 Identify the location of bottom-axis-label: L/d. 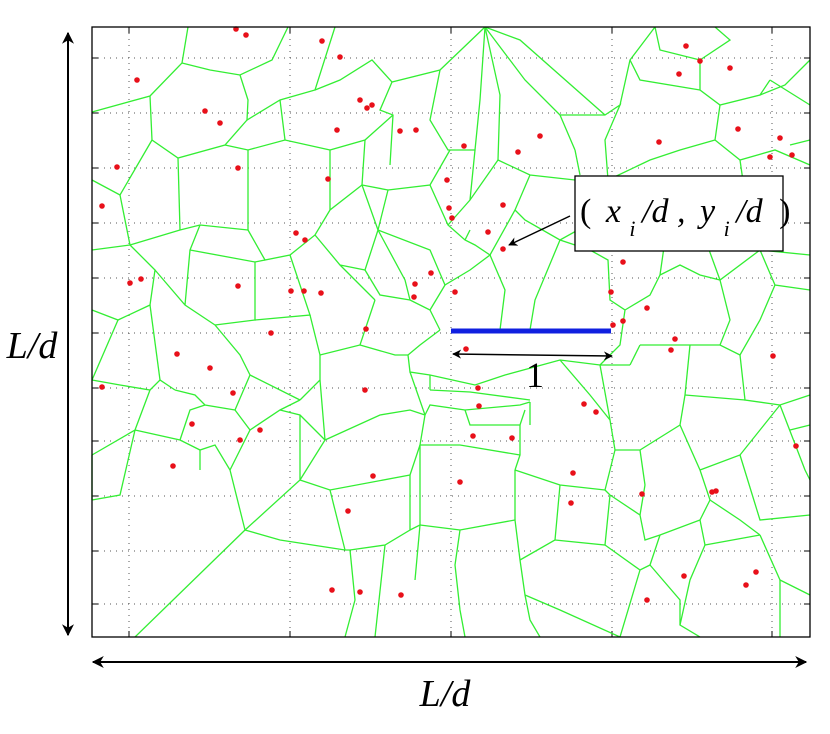
(445, 694).